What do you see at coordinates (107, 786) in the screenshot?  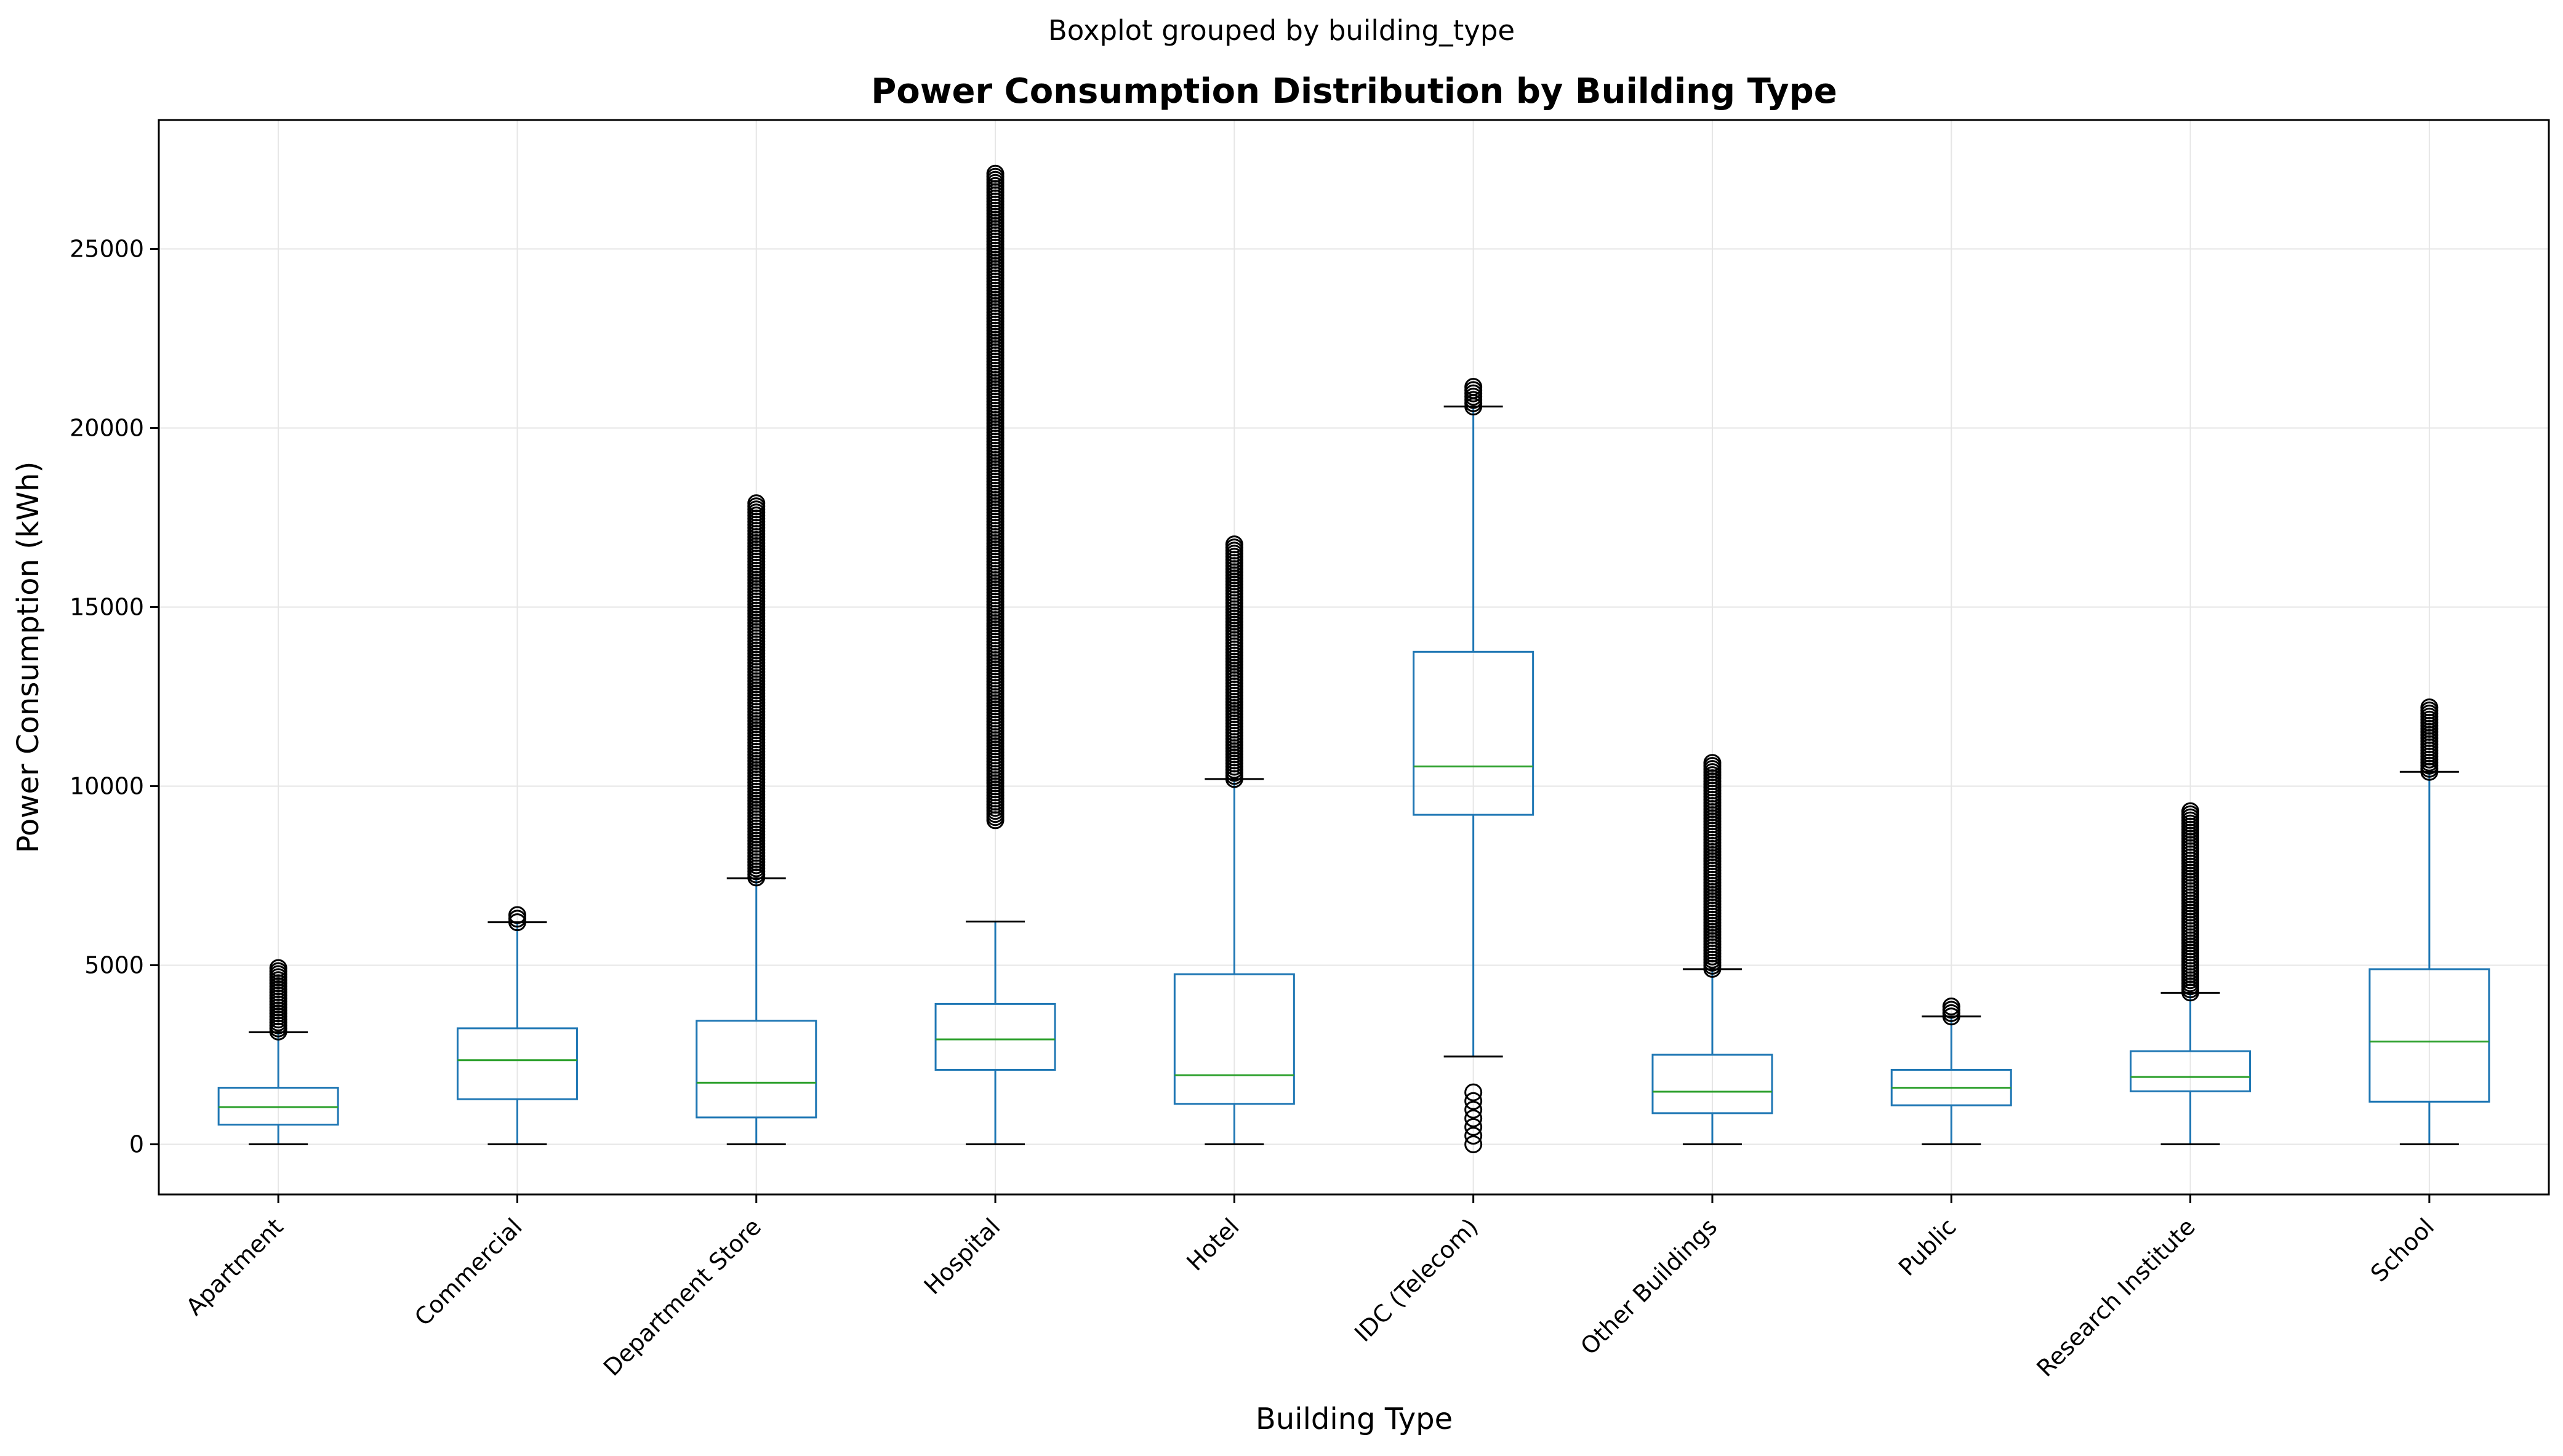 I see `y-tick-label: 10000` at bounding box center [107, 786].